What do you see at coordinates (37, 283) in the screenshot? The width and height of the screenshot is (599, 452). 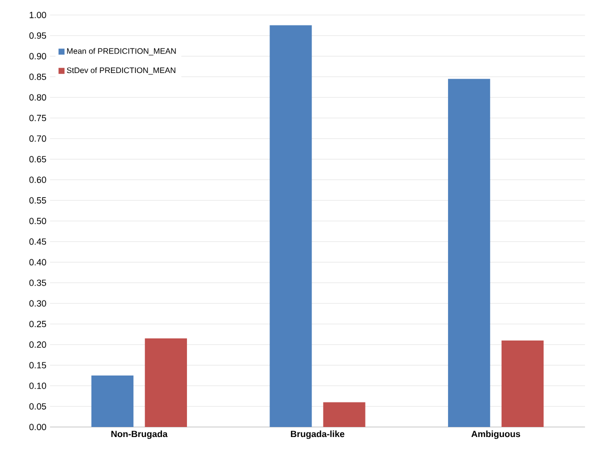 I see `y-tick-label: 0.35` at bounding box center [37, 283].